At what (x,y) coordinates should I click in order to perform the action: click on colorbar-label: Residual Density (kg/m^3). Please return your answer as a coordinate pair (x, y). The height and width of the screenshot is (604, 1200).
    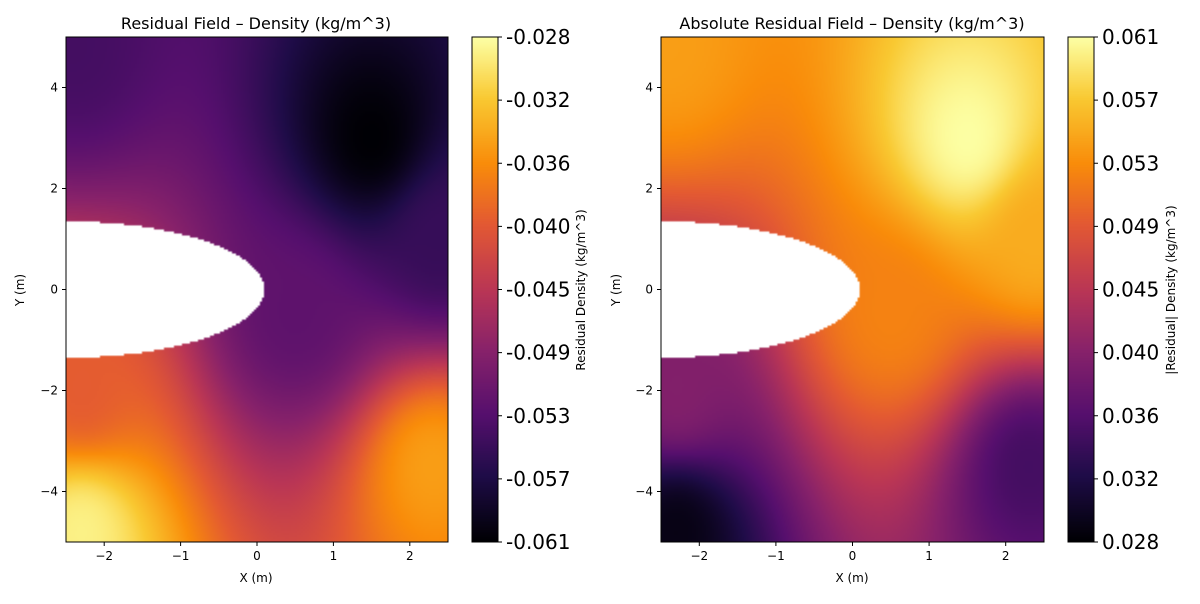
    Looking at the image, I should click on (581, 289).